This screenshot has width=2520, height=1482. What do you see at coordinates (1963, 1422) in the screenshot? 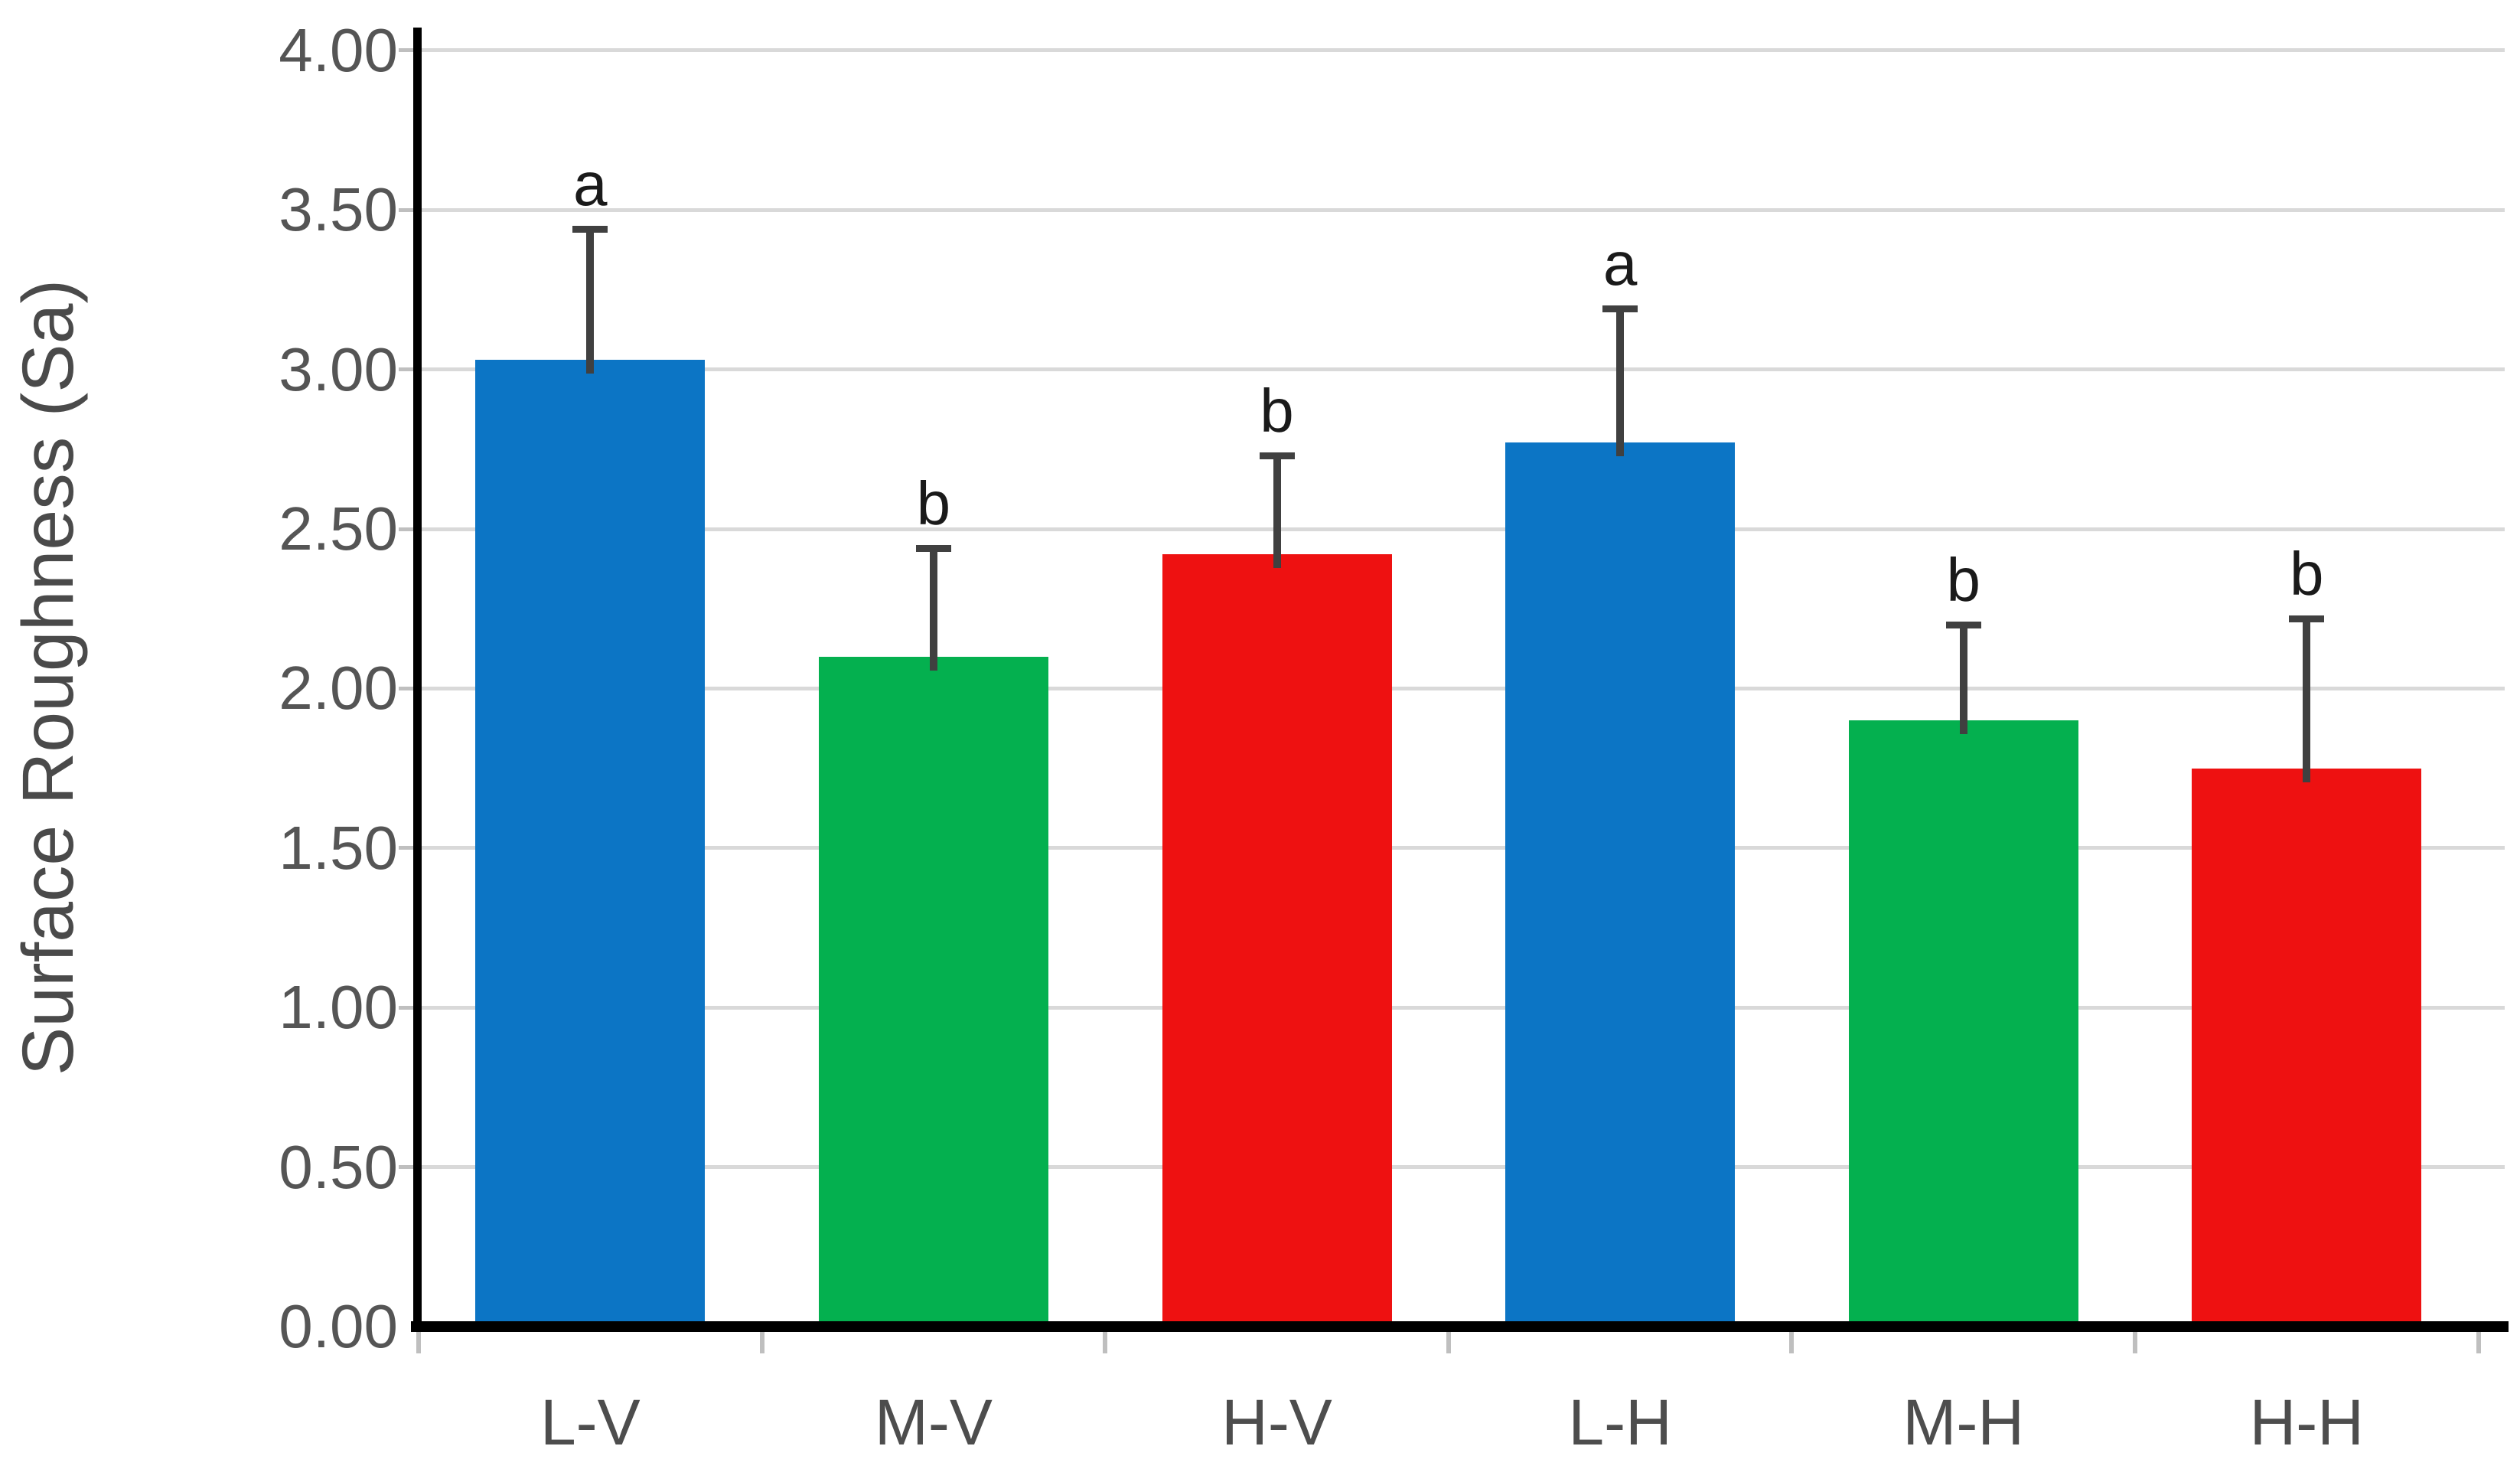
I see `x-category-label: M-H` at bounding box center [1963, 1422].